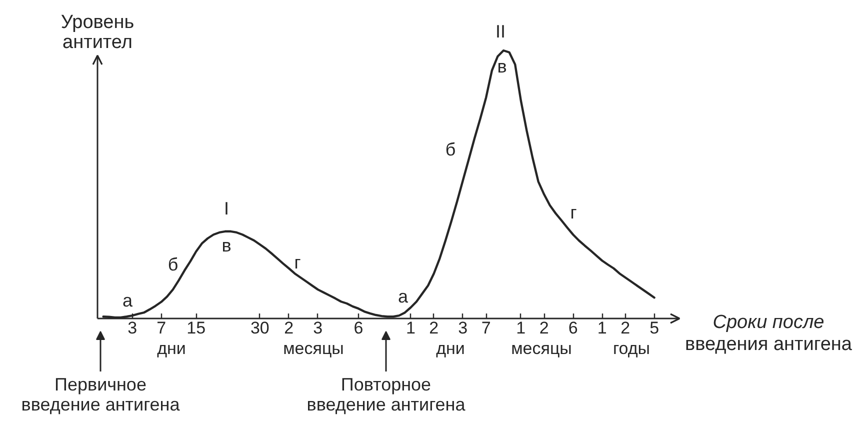 The image size is (859, 421). What do you see at coordinates (386, 394) in the screenshot?
I see `text: Повторное введение антигена` at bounding box center [386, 394].